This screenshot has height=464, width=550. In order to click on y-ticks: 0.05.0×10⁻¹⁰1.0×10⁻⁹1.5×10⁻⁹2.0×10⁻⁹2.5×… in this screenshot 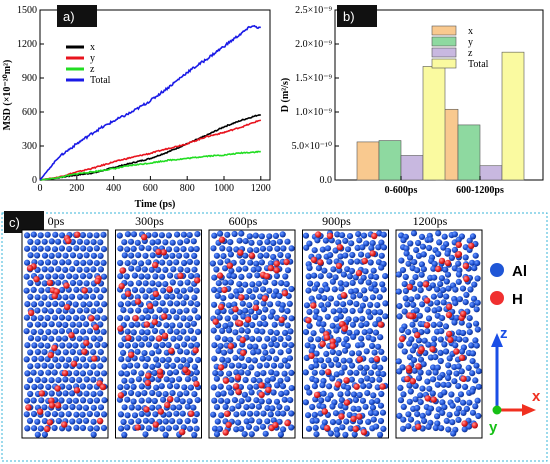, I will do `click(315, 95)`.